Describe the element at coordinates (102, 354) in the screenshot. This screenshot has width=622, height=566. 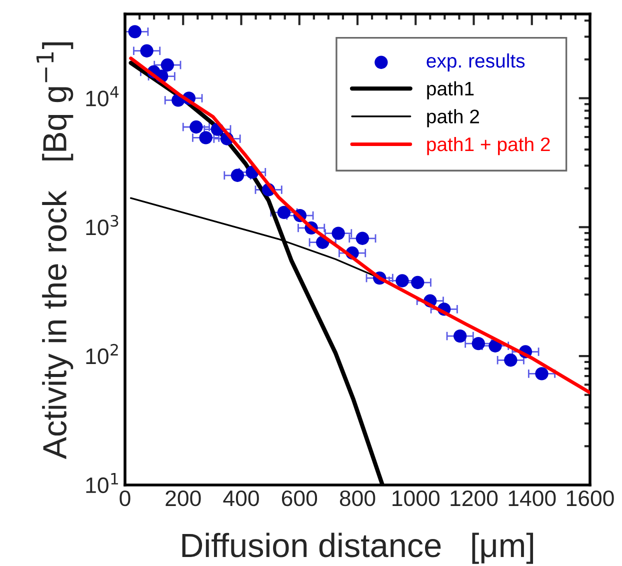
I see `y-tick-label: 10$^{2}$` at that location.